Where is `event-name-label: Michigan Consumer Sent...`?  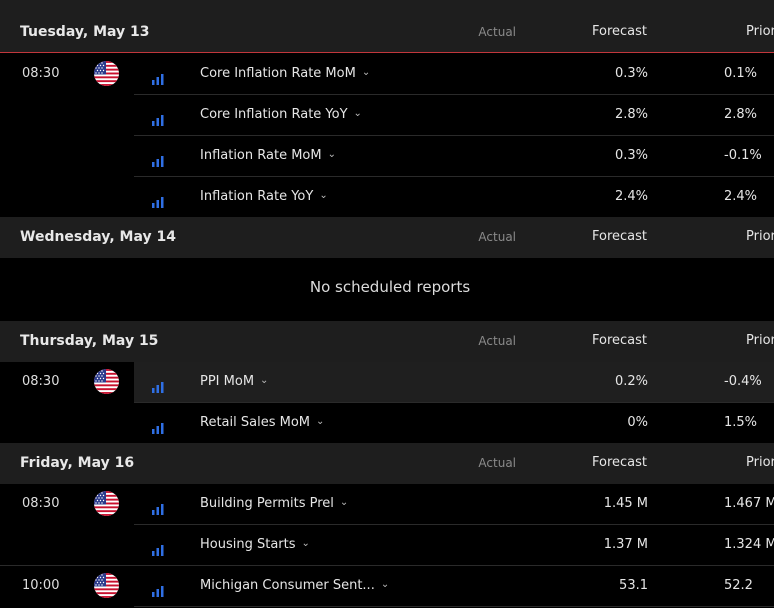
event-name-label: Michigan Consumer Sent... is located at coordinates (287, 585).